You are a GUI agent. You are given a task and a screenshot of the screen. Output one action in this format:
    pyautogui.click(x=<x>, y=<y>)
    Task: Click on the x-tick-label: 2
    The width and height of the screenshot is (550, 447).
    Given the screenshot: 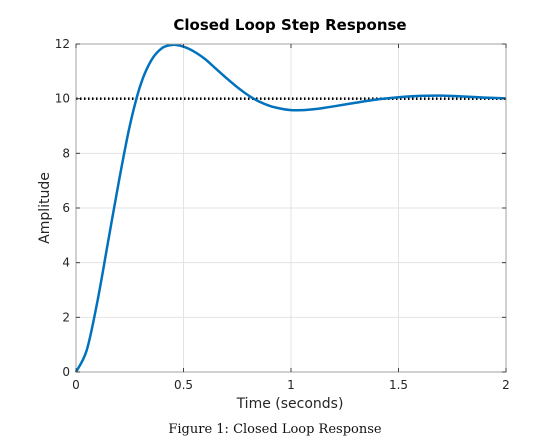 What is the action you would take?
    pyautogui.click(x=506, y=385)
    